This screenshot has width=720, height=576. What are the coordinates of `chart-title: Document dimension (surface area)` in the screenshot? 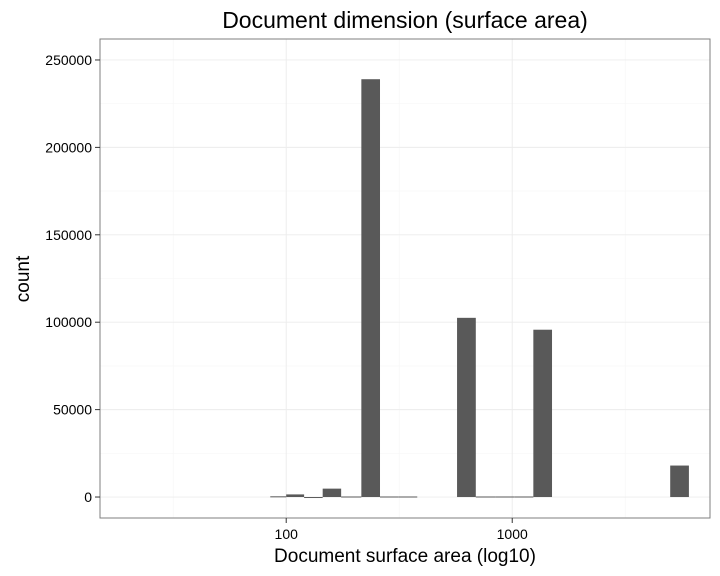 It's located at (405, 20).